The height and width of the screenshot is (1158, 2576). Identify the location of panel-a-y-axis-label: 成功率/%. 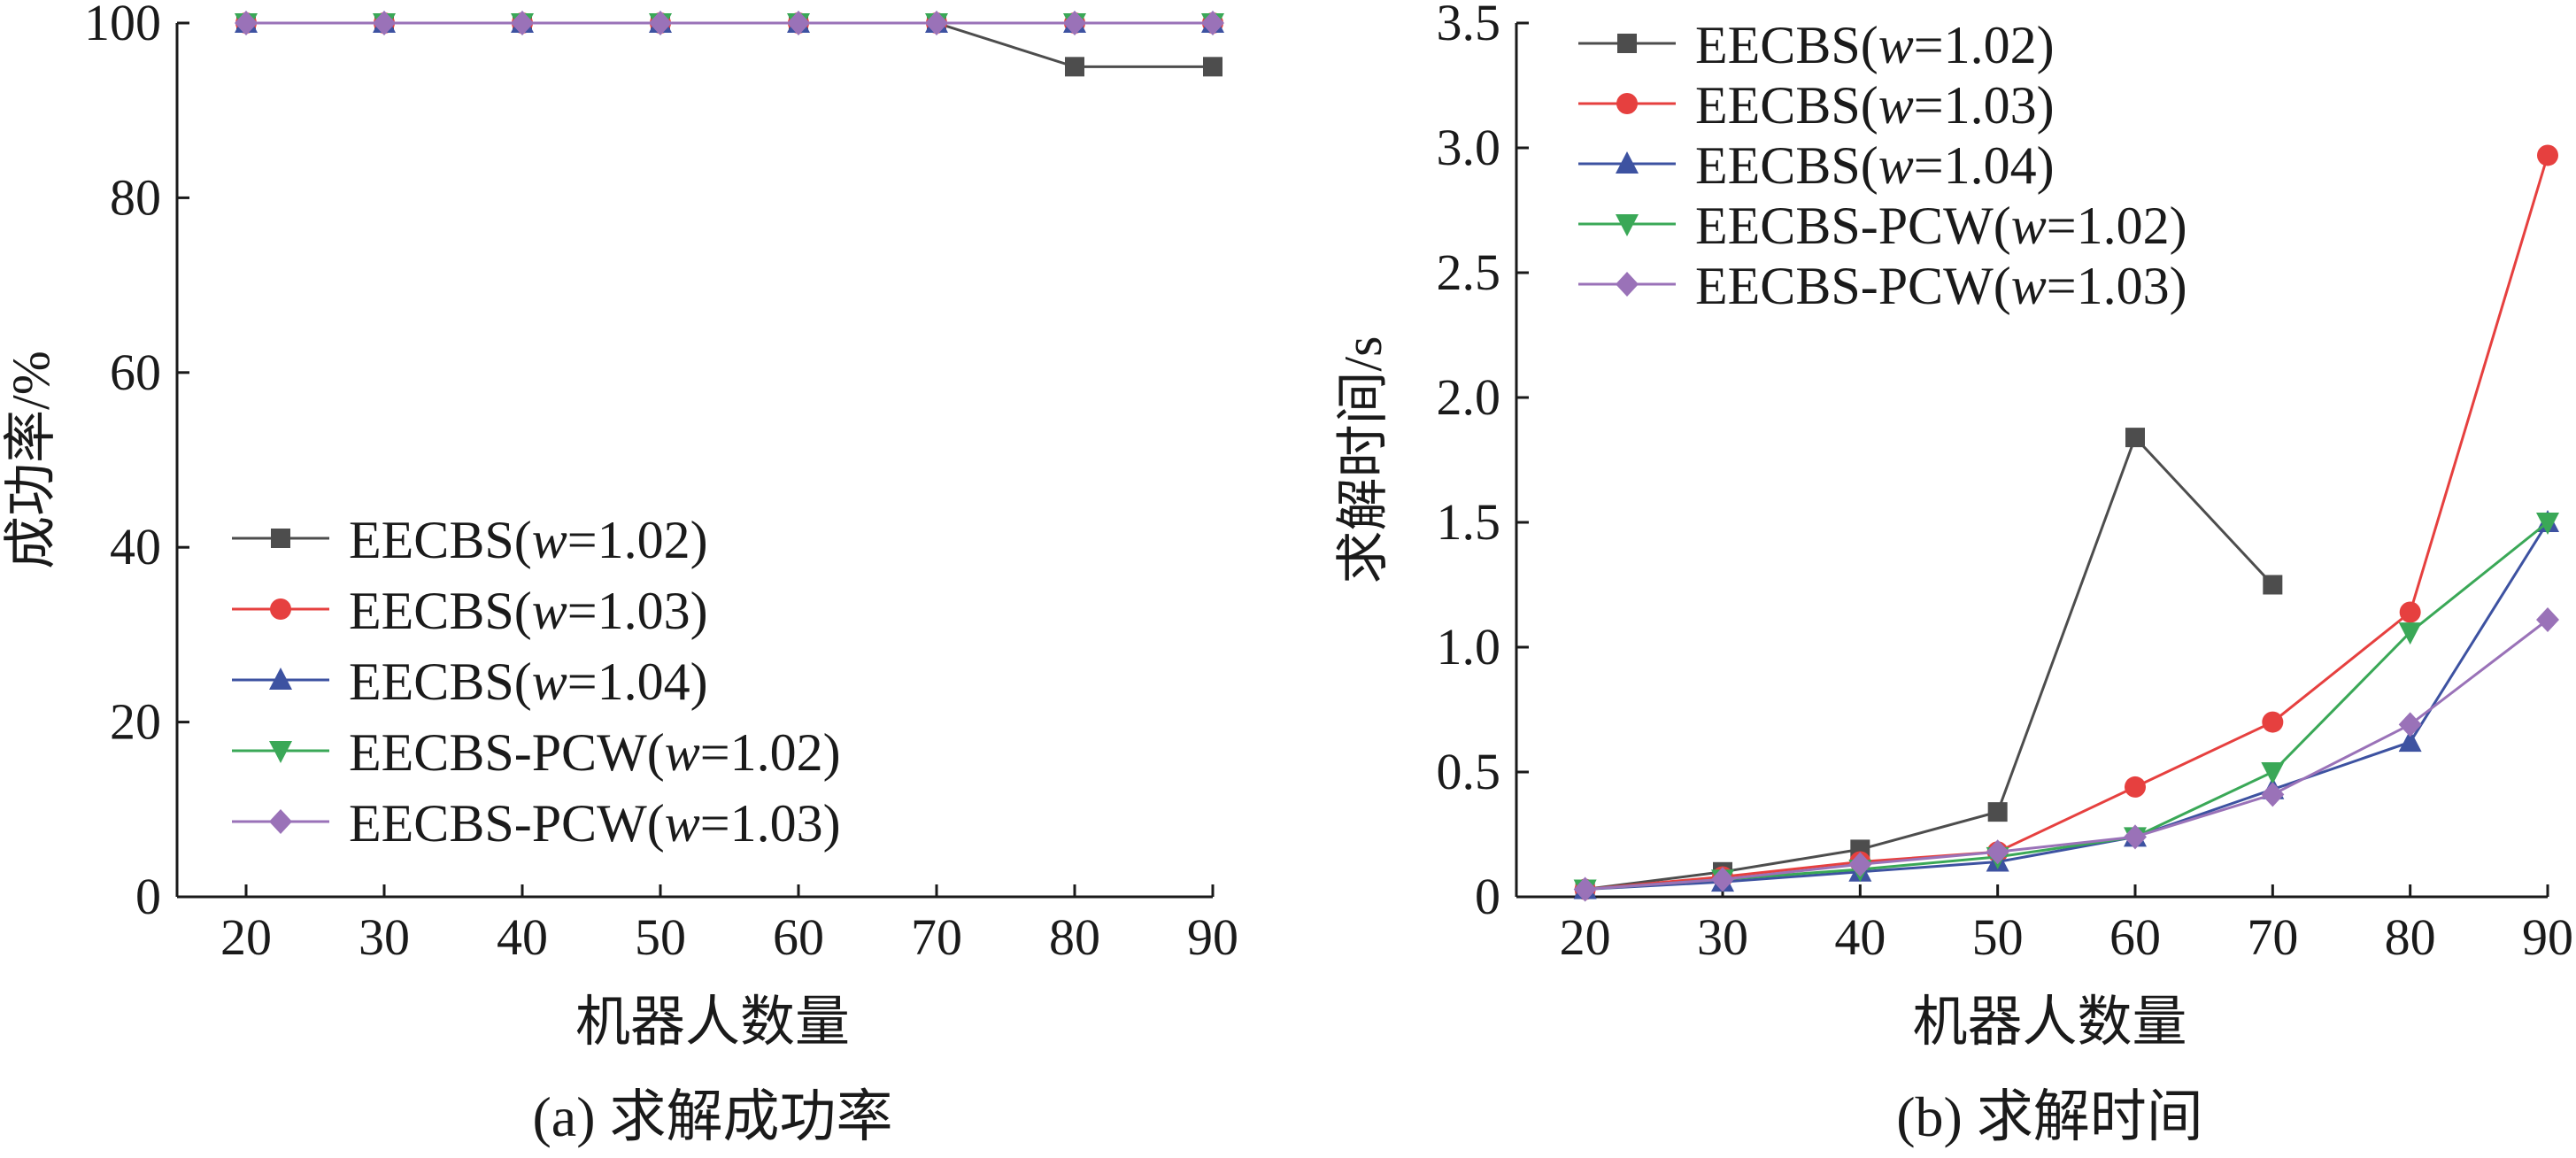
(31, 460).